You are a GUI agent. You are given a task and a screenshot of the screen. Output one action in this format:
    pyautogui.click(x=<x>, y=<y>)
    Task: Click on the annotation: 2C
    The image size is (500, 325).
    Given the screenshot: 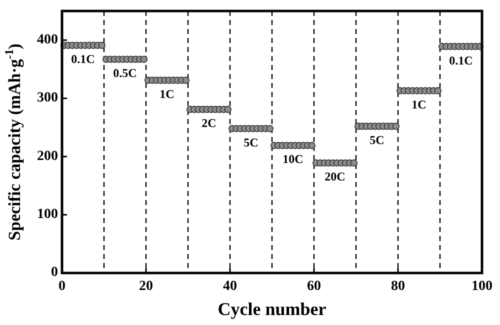 What is the action you would take?
    pyautogui.click(x=209, y=123)
    